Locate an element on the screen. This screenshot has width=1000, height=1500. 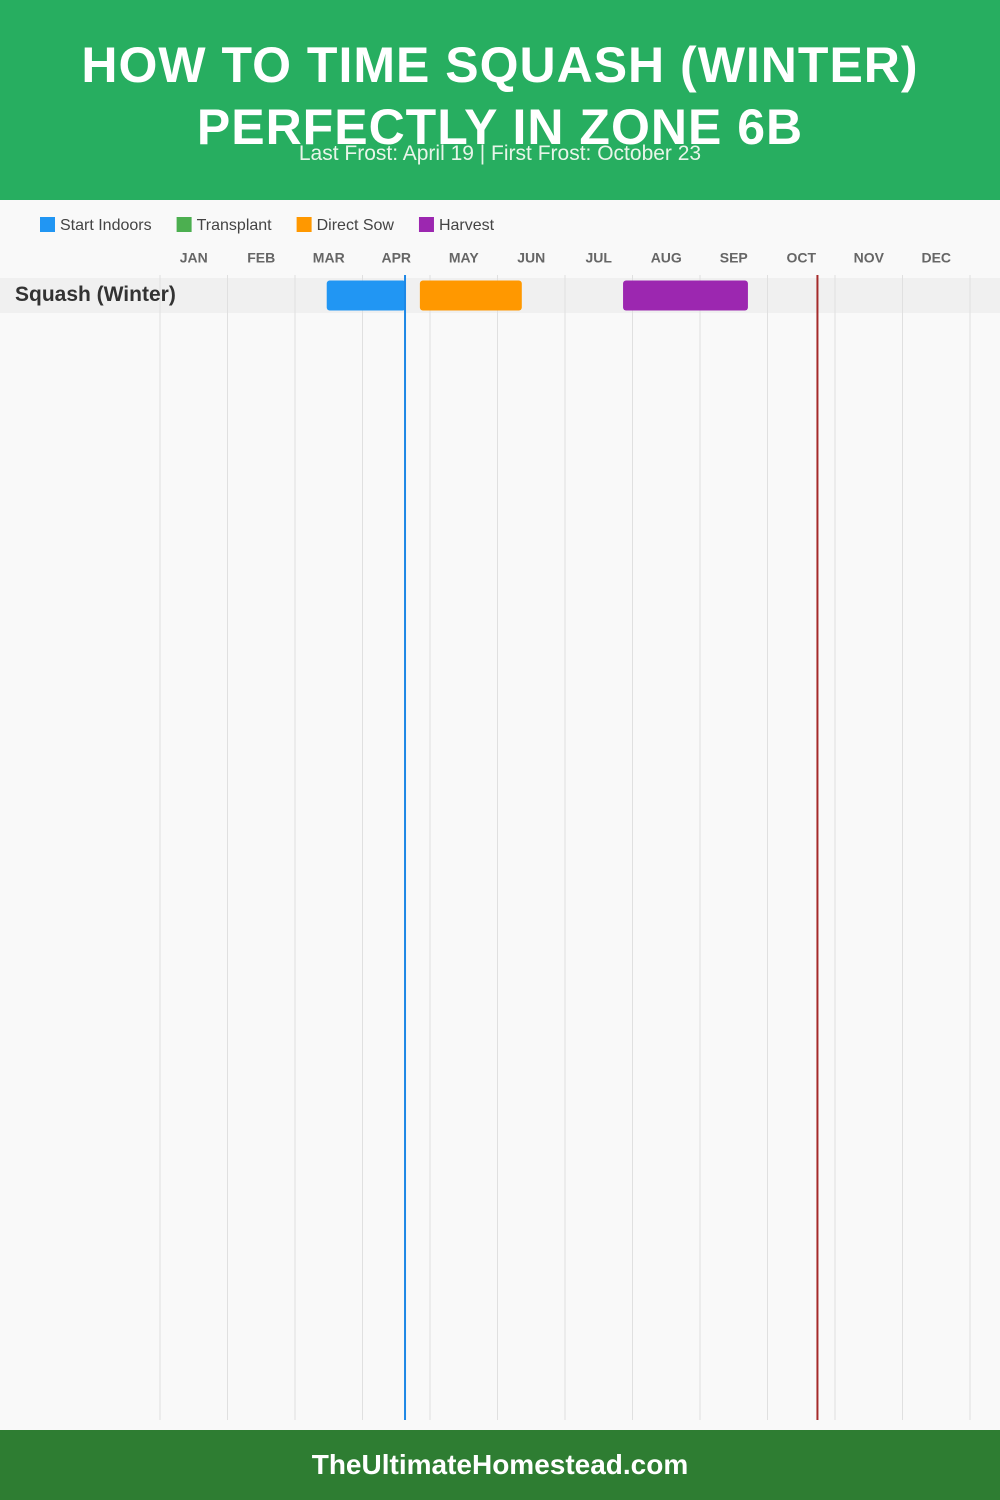
legend-label: Harvest is located at coordinates (467, 225).